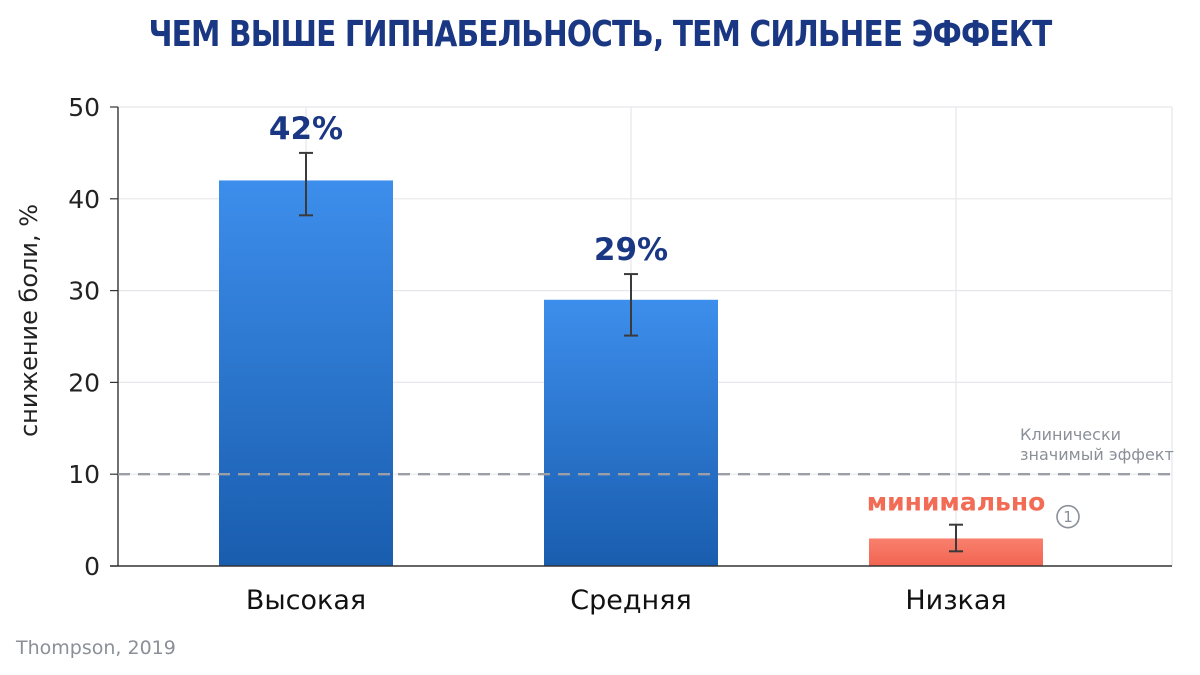 This screenshot has height=675, width=1200. I want to click on y-tick-label: 0, so click(92, 566).